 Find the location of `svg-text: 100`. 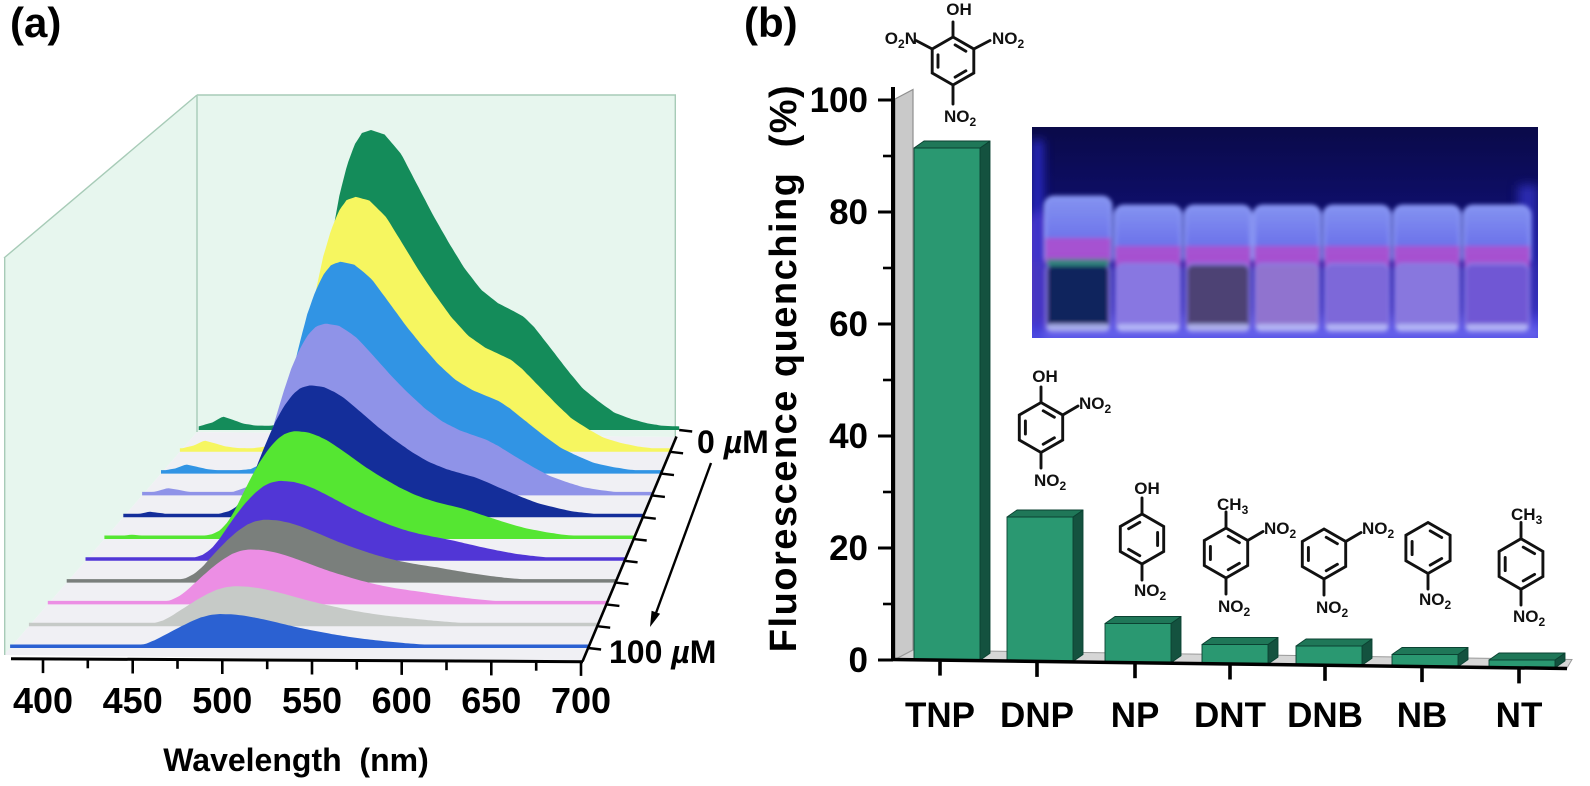

svg-text: 100 is located at coordinates (839, 100).